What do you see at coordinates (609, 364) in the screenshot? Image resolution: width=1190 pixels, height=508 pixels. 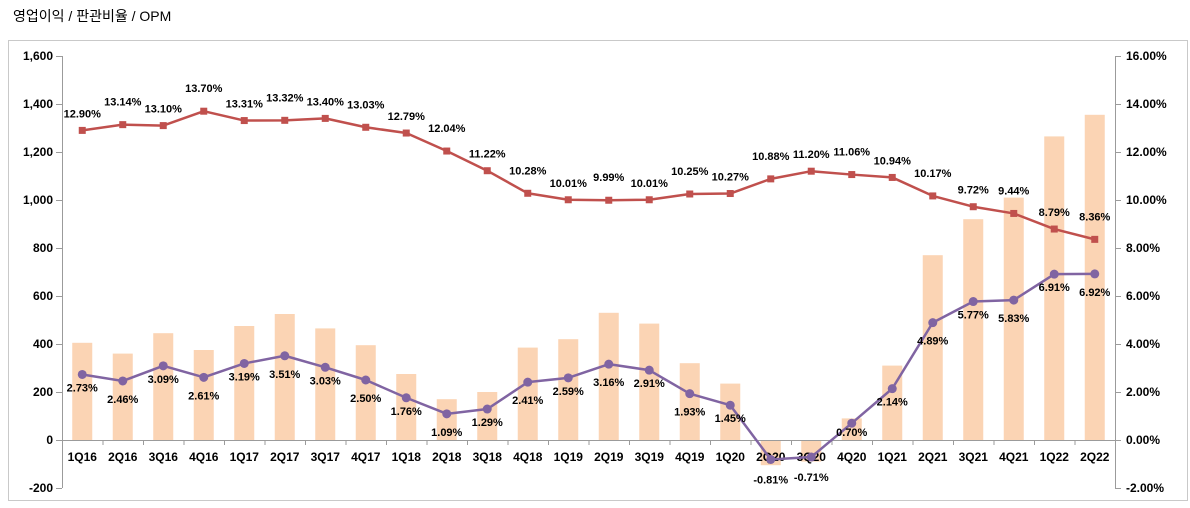 I see `opm-marker-2Q19` at bounding box center [609, 364].